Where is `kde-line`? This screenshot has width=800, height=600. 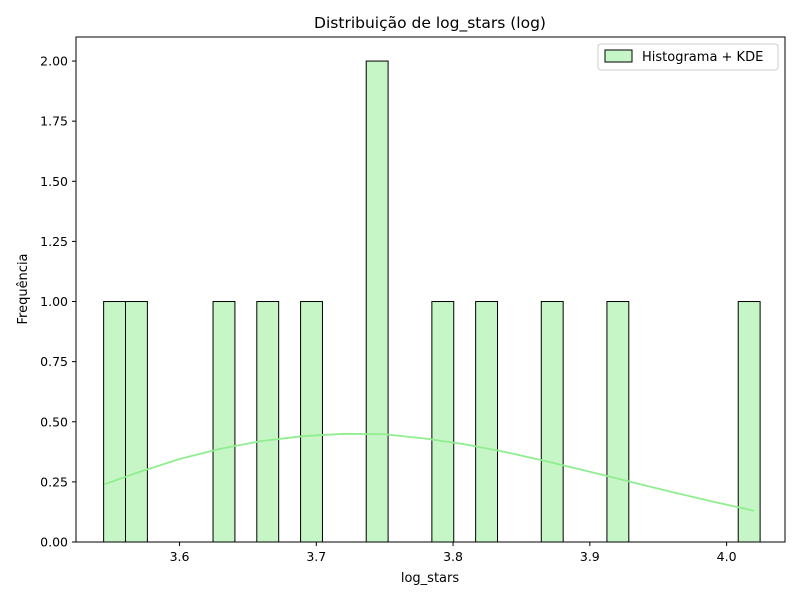 kde-line is located at coordinates (429, 472).